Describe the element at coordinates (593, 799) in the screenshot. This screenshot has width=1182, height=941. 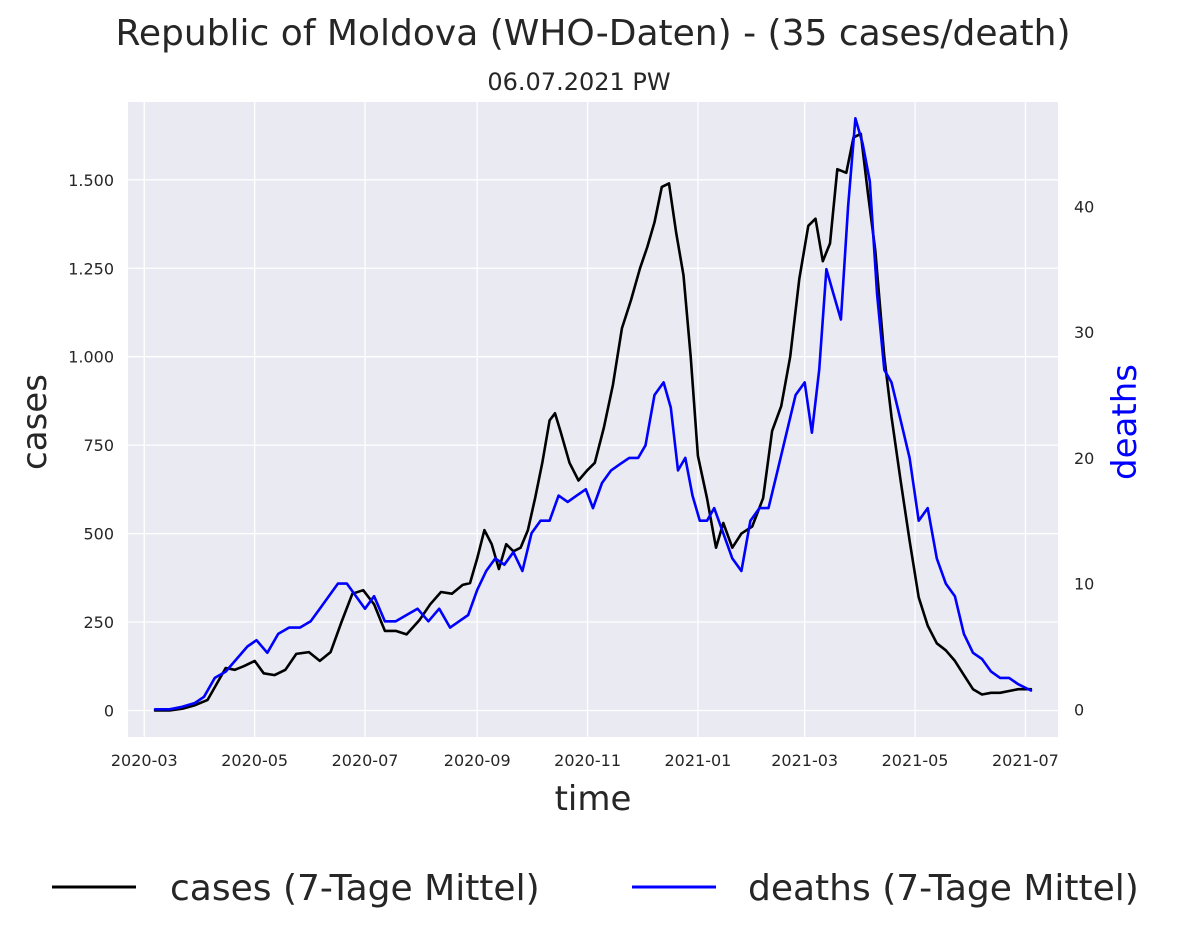
I see `x-axis-label: time` at that location.